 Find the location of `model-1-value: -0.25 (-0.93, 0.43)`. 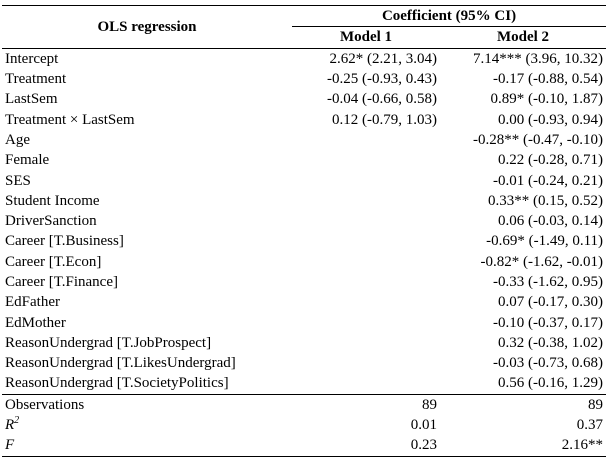

model-1-value: -0.25 (-0.93, 0.43) is located at coordinates (382, 79).